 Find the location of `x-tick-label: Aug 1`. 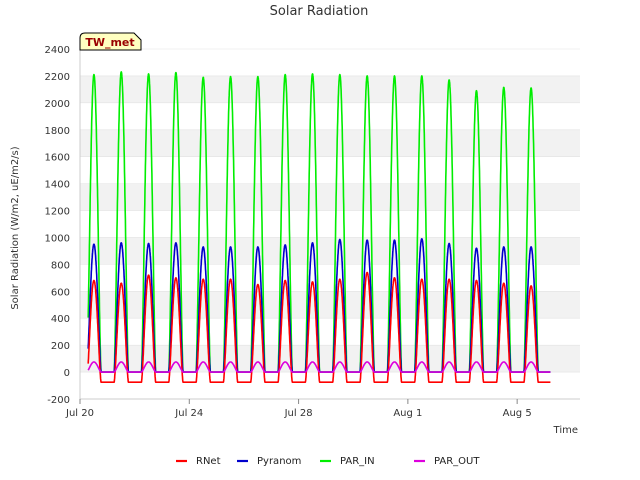

x-tick-label: Aug 1 is located at coordinates (407, 413).